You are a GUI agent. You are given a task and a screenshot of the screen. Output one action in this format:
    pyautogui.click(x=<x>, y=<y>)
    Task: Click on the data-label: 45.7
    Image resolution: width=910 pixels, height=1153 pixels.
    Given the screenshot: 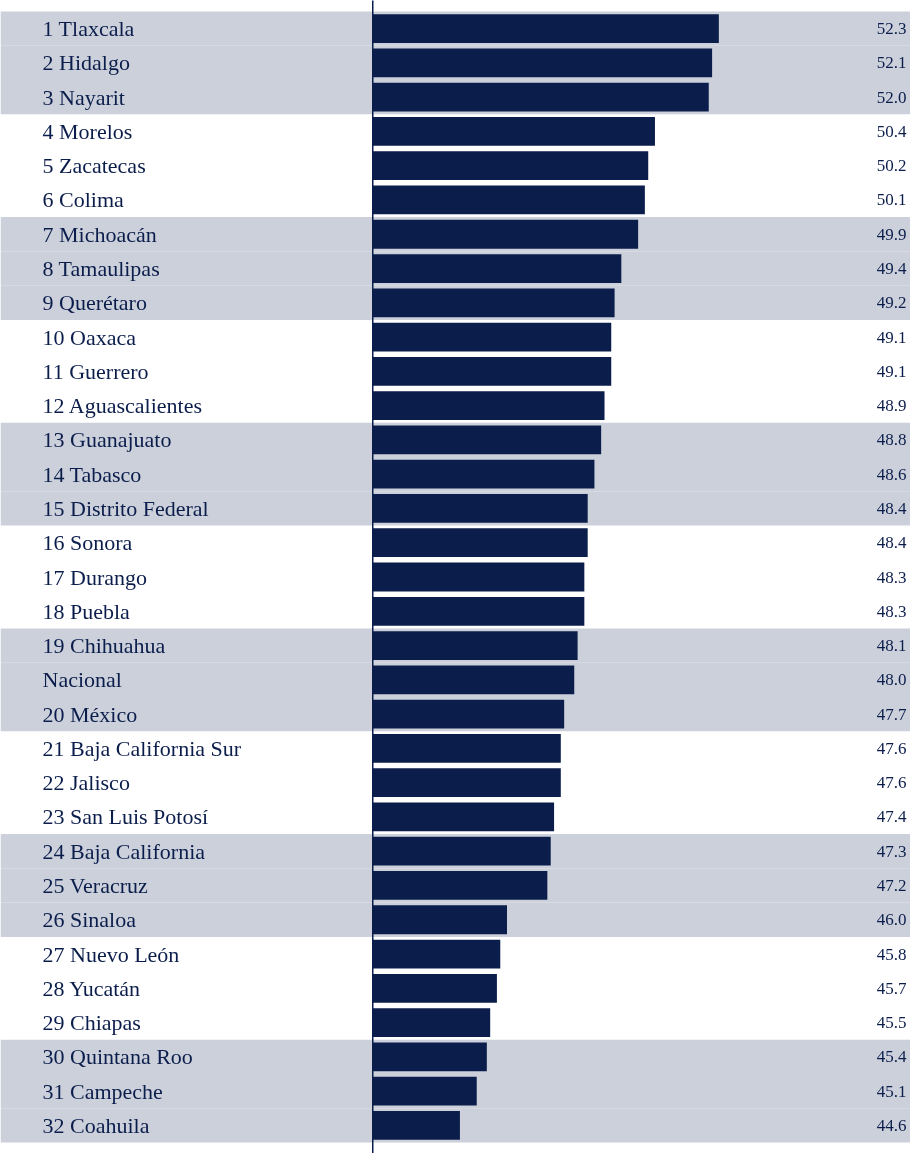 What is the action you would take?
    pyautogui.click(x=891, y=988)
    